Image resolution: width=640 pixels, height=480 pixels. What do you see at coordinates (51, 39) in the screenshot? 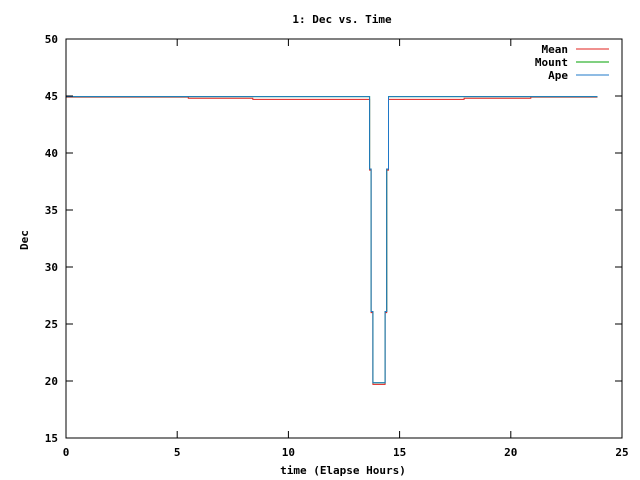
I see `y-tick-label: 50` at bounding box center [51, 39].